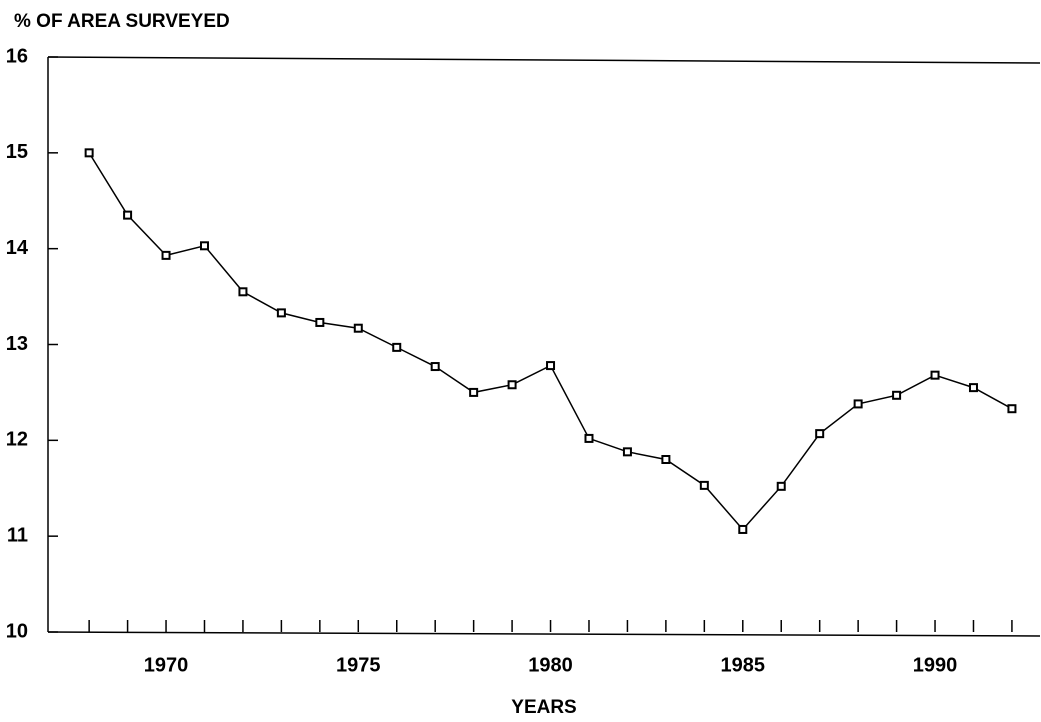 Image resolution: width=1041 pixels, height=722 pixels. I want to click on x-tick-label: 1990, so click(935, 665).